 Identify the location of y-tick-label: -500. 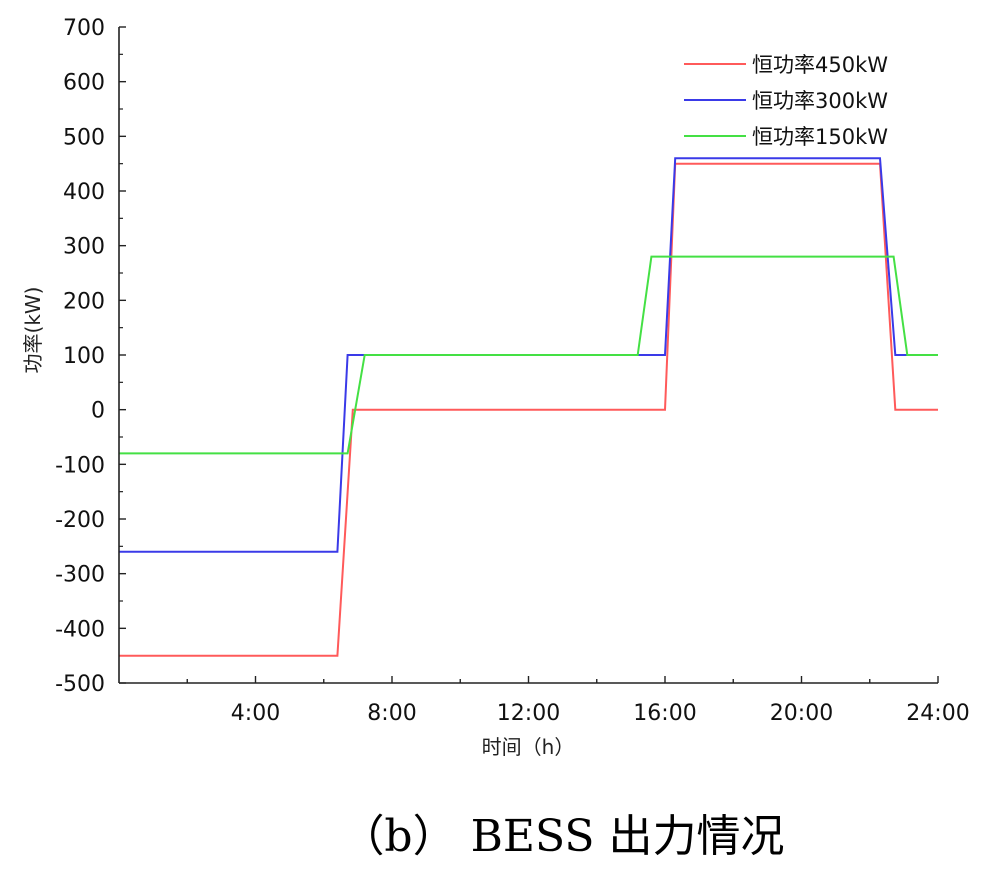
(80, 684).